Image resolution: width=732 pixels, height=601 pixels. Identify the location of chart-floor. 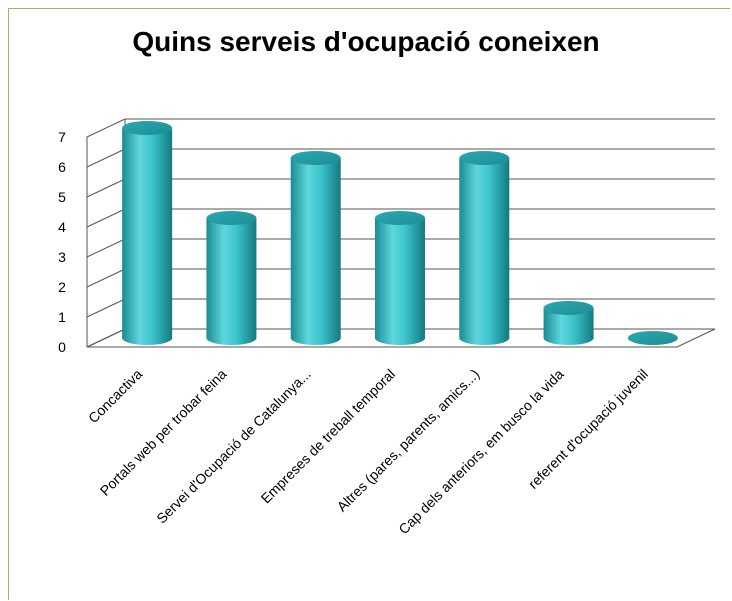
(401, 338).